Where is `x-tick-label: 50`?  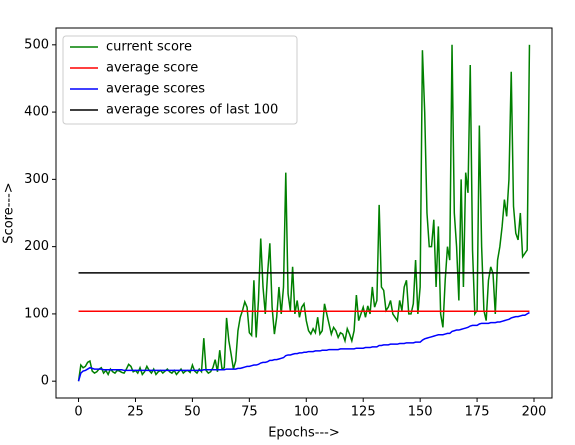
x-tick-label: 50 is located at coordinates (192, 412).